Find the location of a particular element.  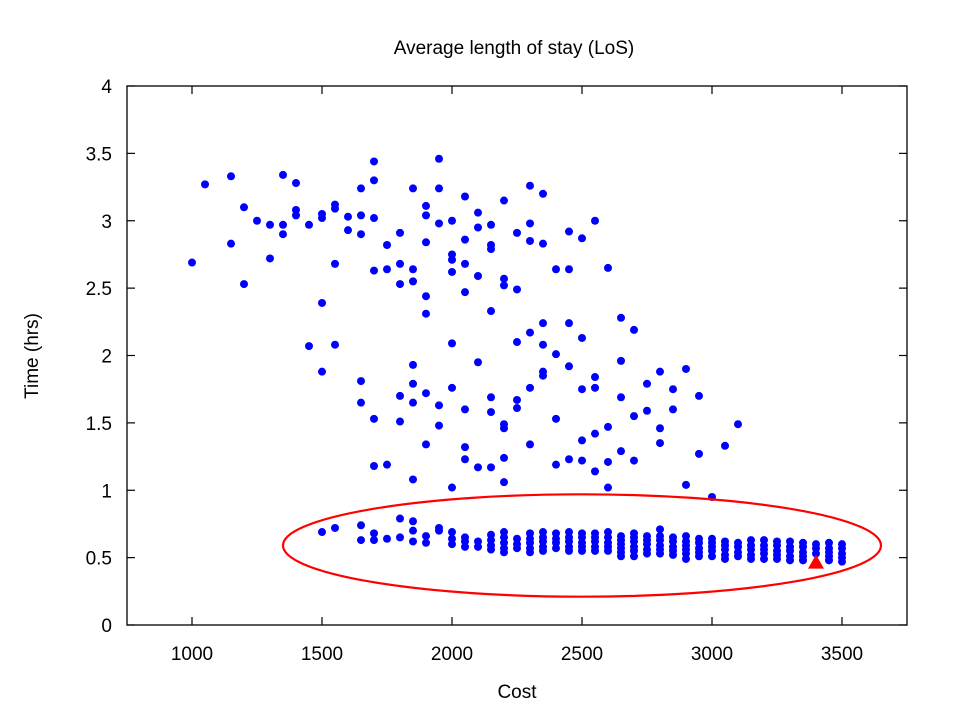

x-tick-label: 2000 is located at coordinates (452, 654).